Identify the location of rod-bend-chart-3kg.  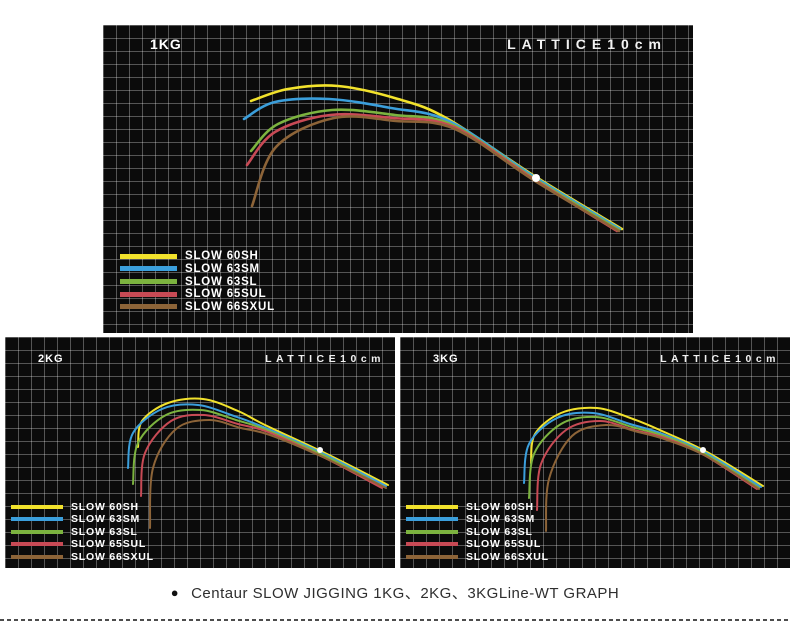
(643, 469).